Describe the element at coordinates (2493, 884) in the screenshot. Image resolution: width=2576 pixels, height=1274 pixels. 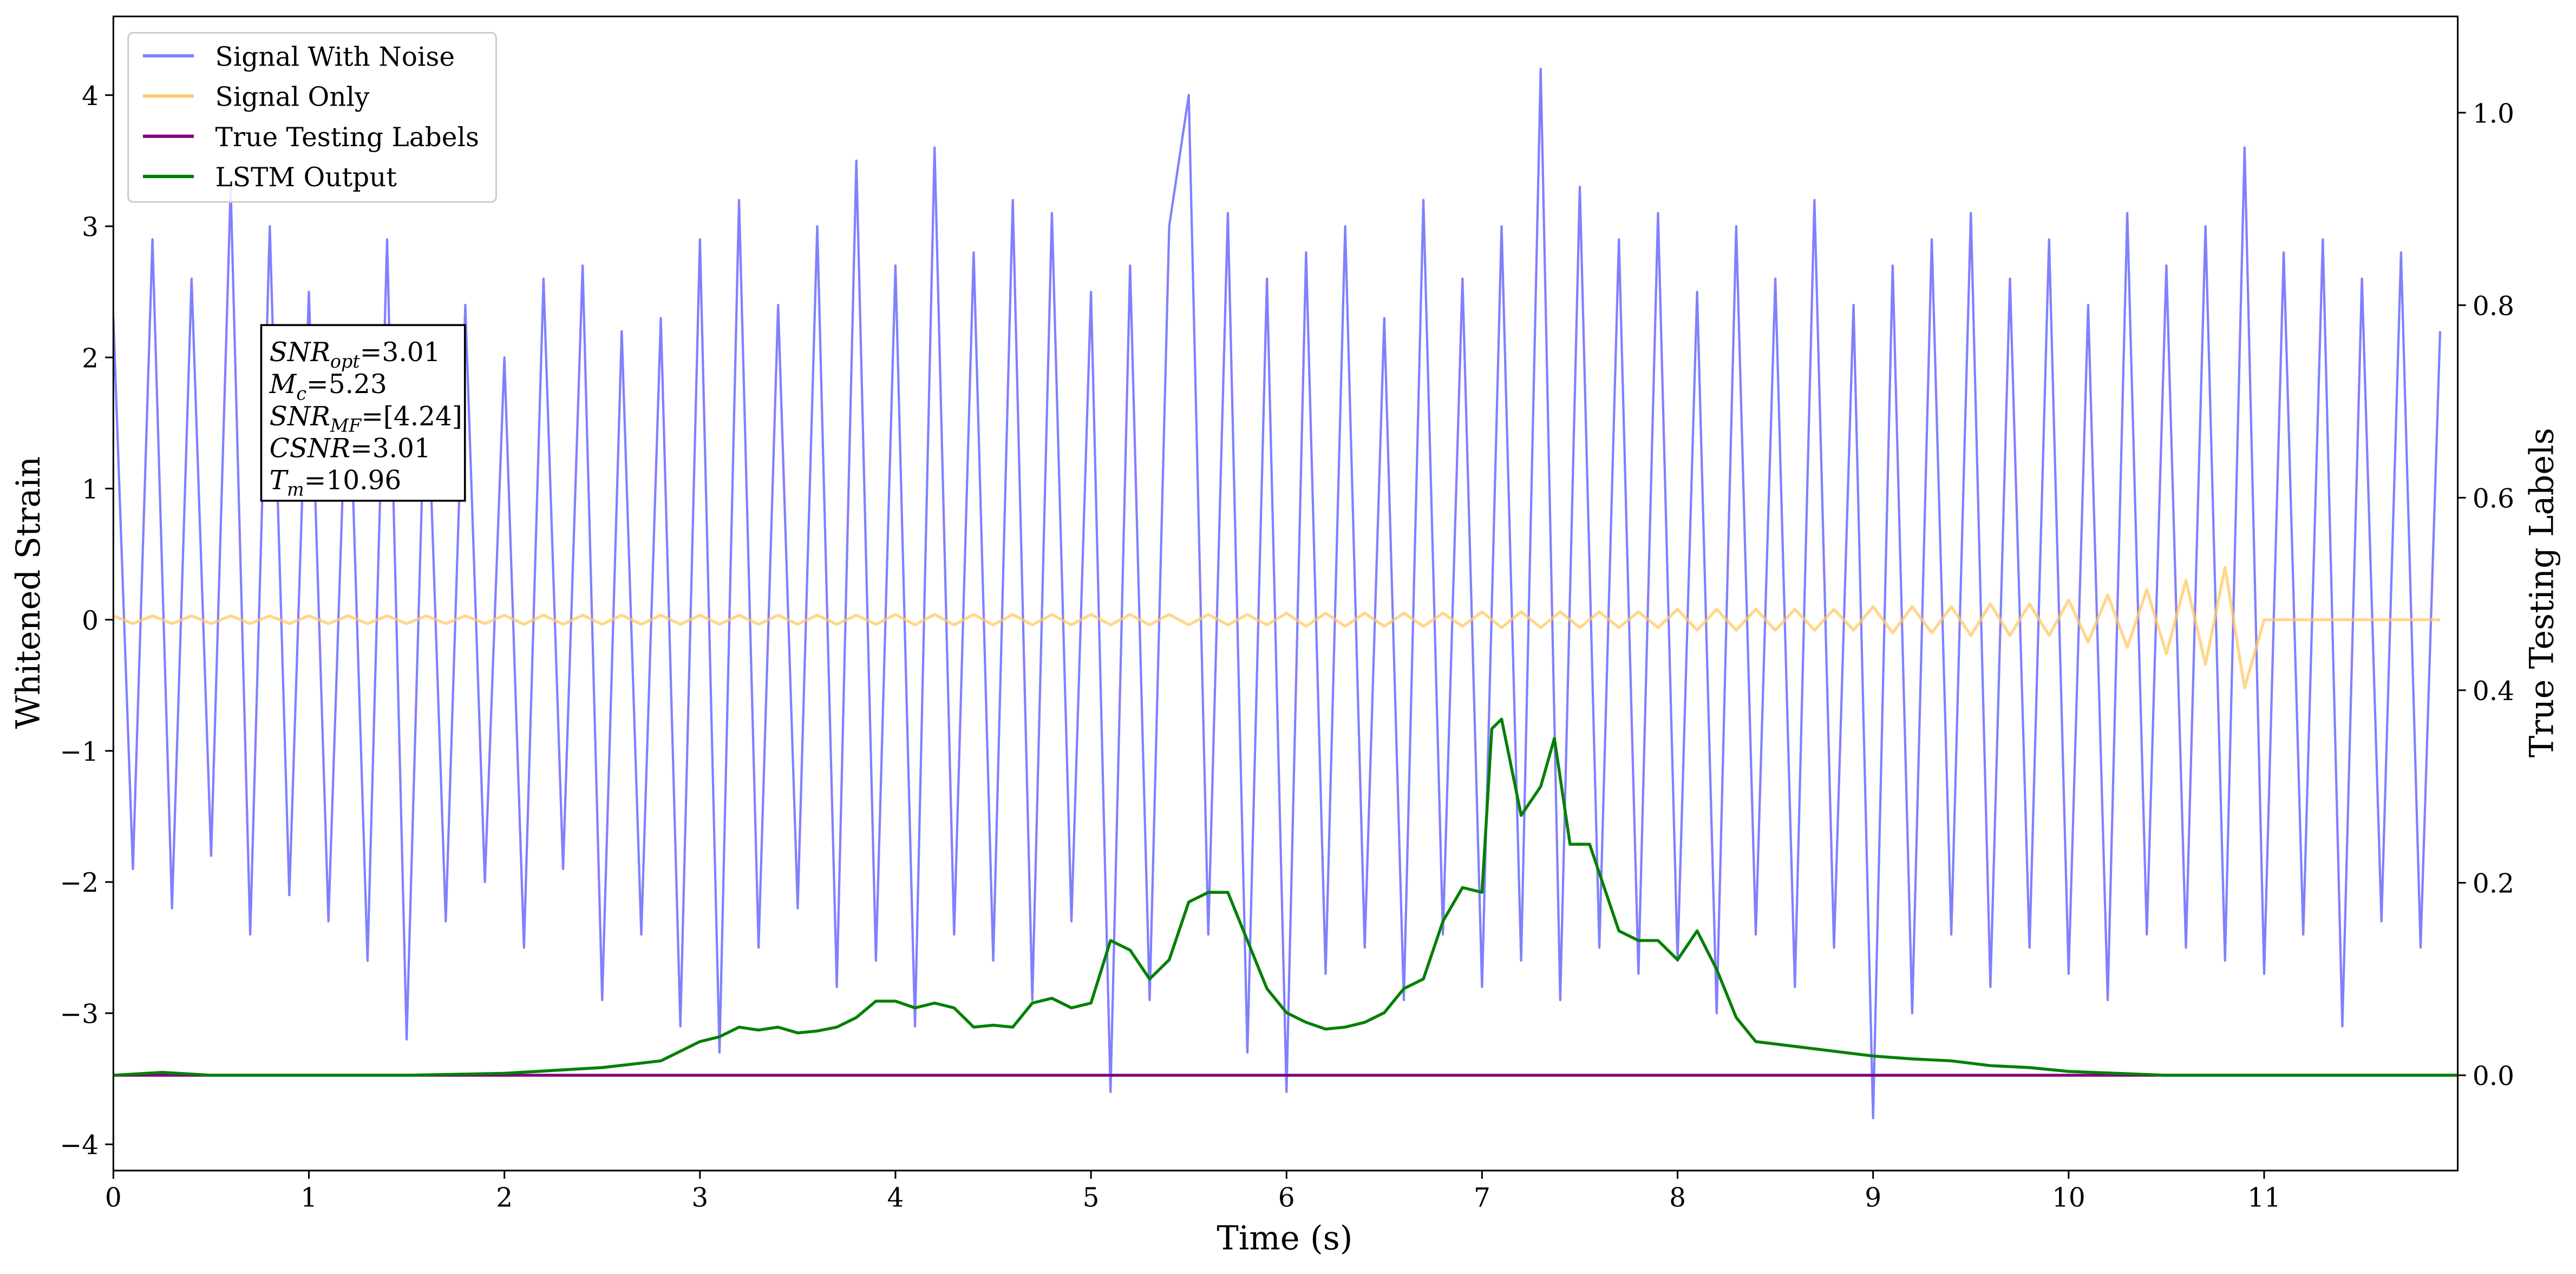
I see `y2-tick-label: 0.2` at that location.